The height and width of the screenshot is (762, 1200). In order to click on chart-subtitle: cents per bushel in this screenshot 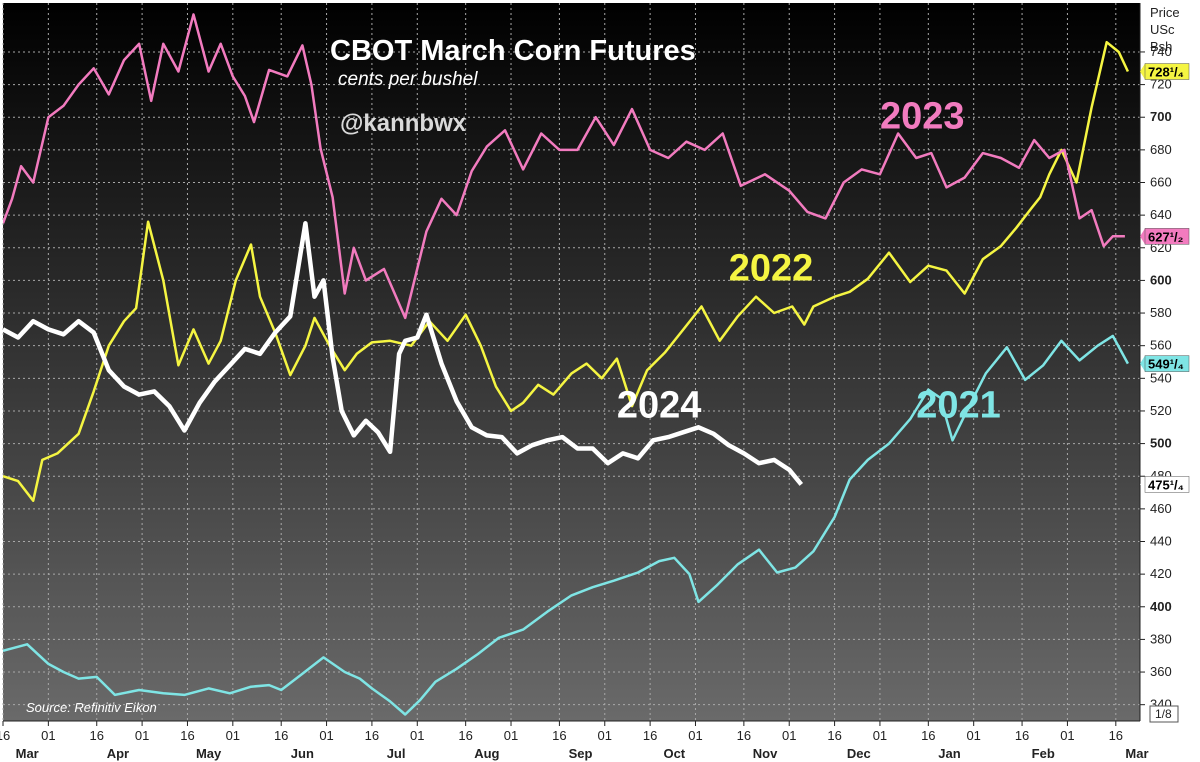, I will do `click(408, 79)`.